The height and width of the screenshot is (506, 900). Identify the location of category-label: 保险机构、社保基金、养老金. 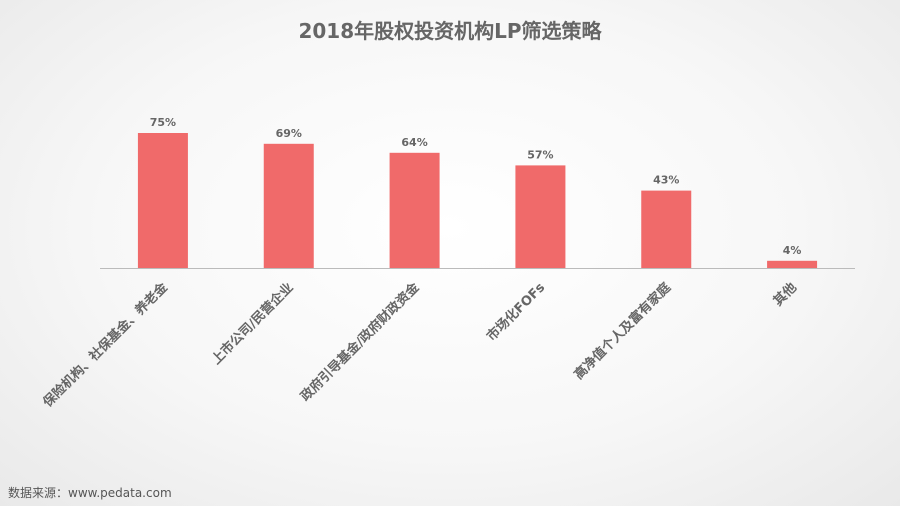
(105, 345).